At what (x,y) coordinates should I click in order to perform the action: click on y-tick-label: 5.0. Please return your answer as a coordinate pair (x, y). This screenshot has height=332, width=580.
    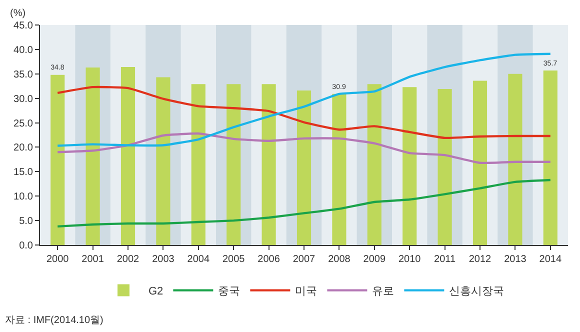
    Looking at the image, I should click on (26, 222).